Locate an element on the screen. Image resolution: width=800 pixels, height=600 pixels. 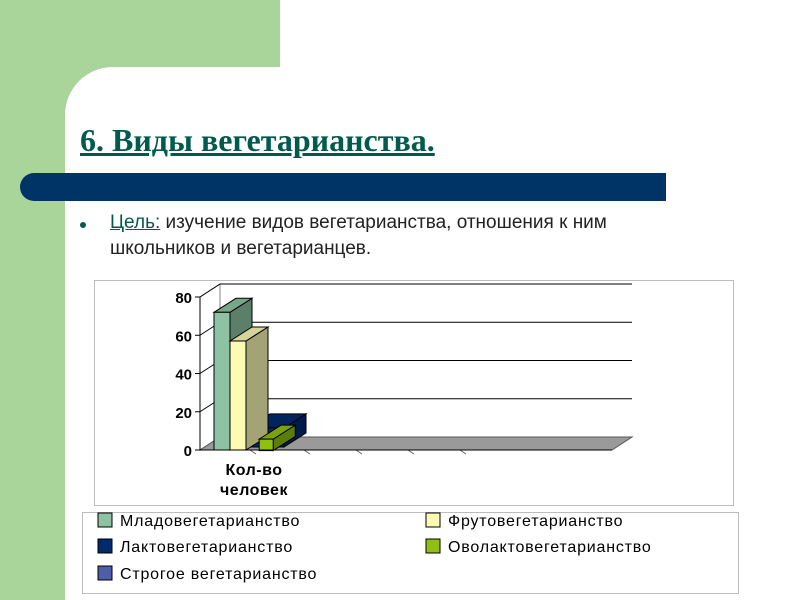
bar-Оволактовегетарианство is located at coordinates (266, 445).